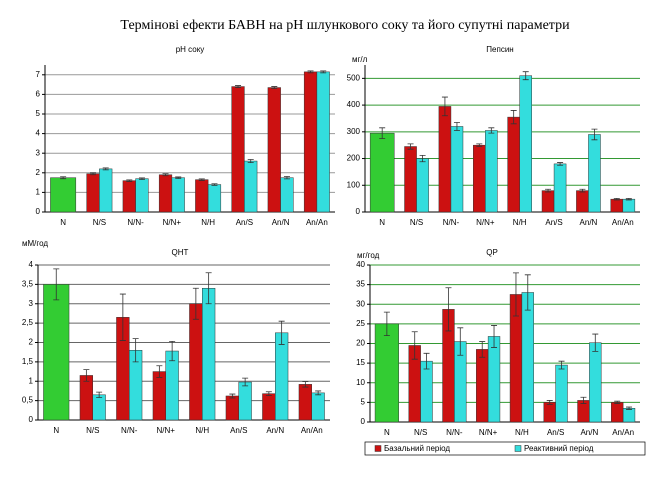 The height and width of the screenshot is (477, 670). Describe the element at coordinates (190, 49) in the screenshot. I see `chart-title: рН соку` at that location.